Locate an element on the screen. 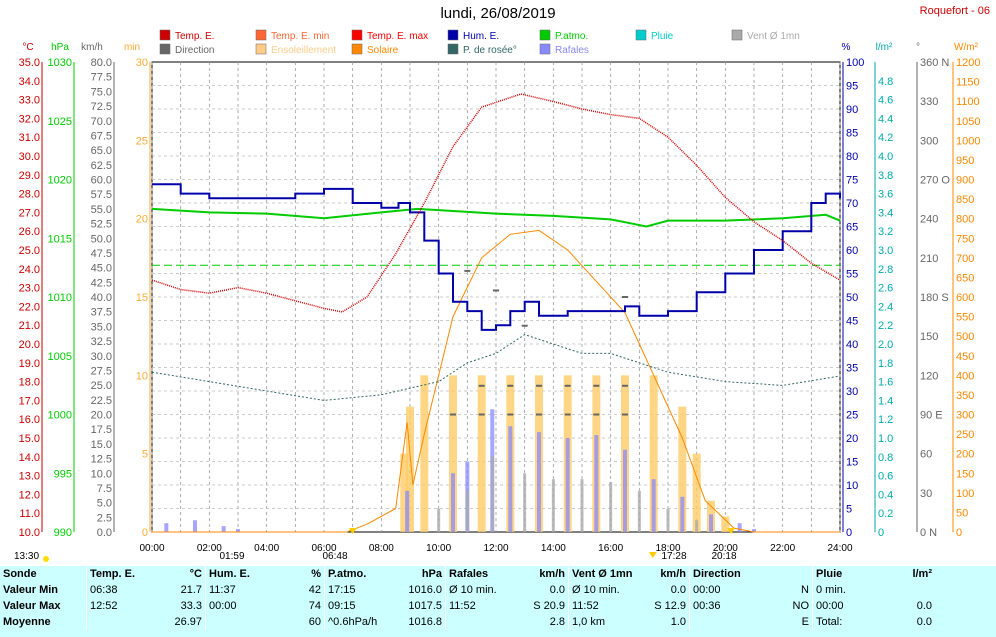 The height and width of the screenshot is (637, 996). wind-tick-label: 27.5 is located at coordinates (101, 371).